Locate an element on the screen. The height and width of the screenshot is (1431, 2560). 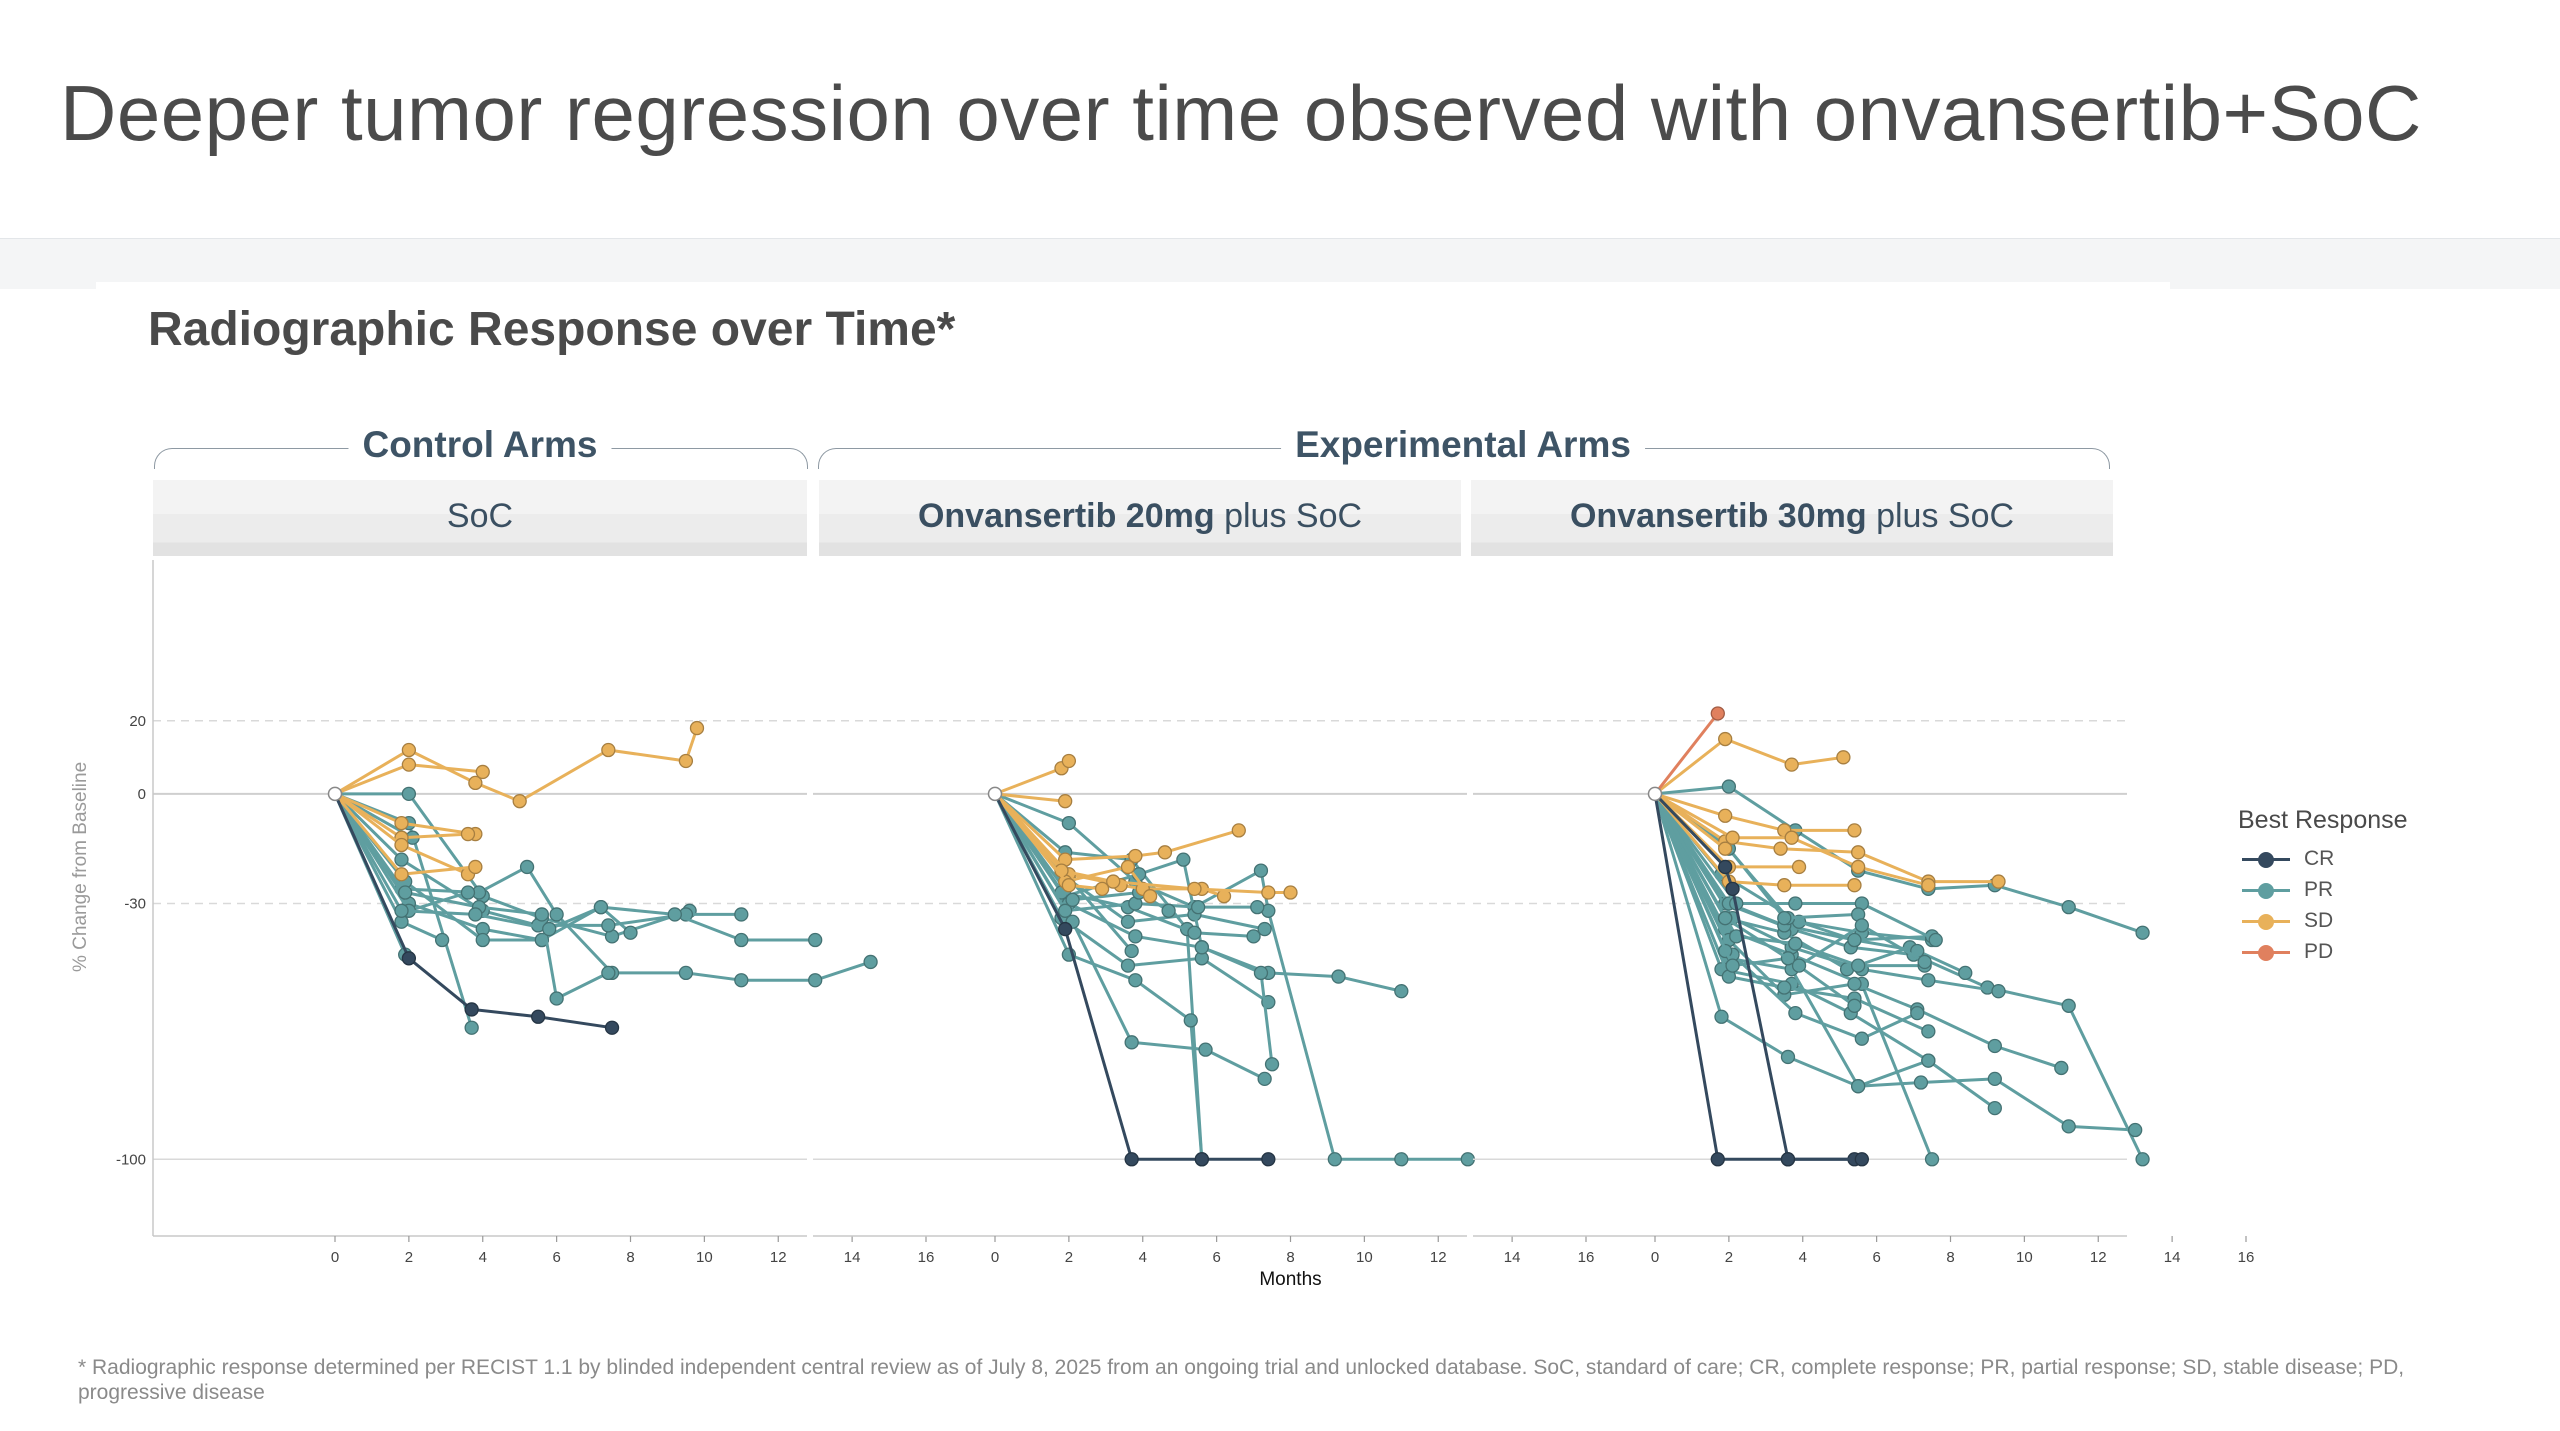
x-tick-label: 16 is located at coordinates (1586, 1257).